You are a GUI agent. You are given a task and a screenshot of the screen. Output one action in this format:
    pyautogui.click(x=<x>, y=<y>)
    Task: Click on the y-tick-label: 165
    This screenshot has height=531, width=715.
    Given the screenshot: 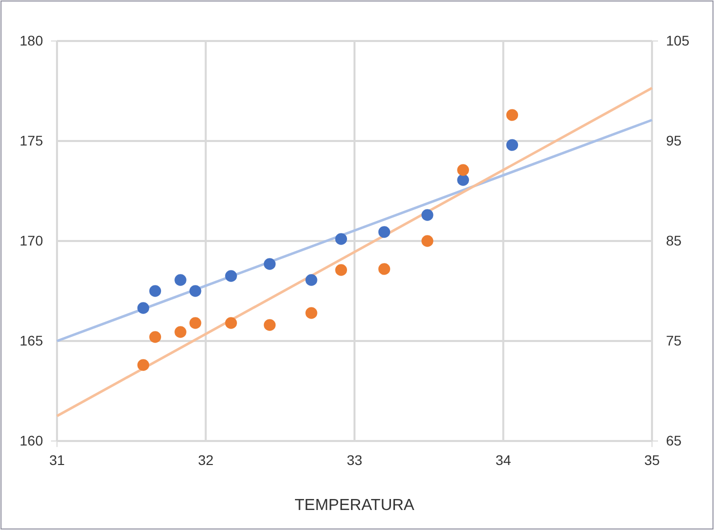 What is the action you would take?
    pyautogui.click(x=32, y=340)
    